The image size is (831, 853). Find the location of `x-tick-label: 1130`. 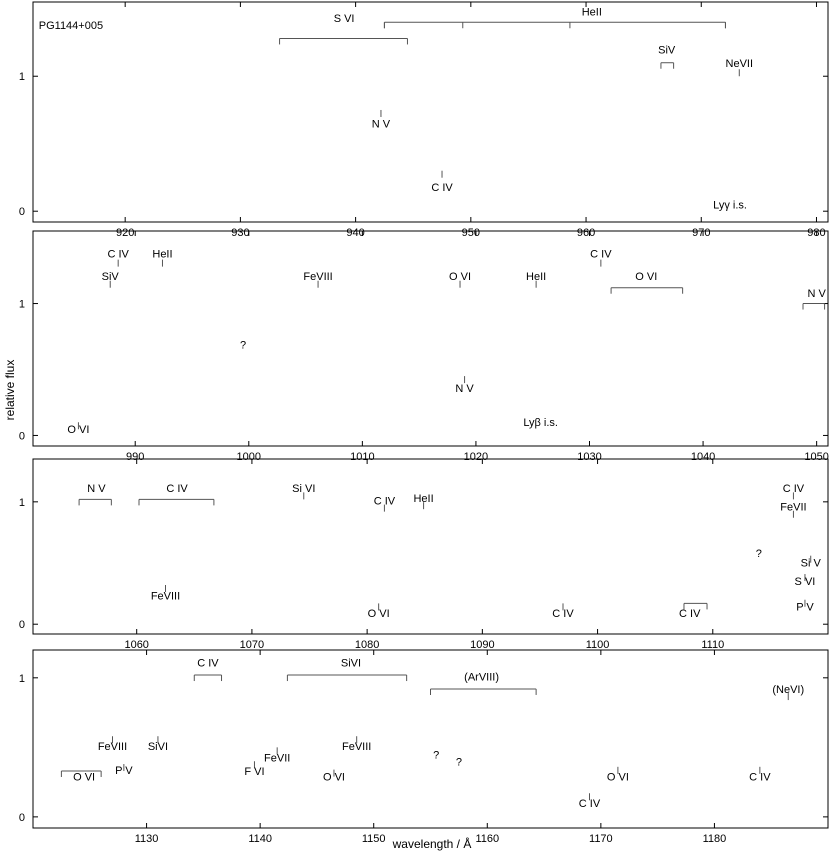

x-tick-label: 1130 is located at coordinates (147, 839).